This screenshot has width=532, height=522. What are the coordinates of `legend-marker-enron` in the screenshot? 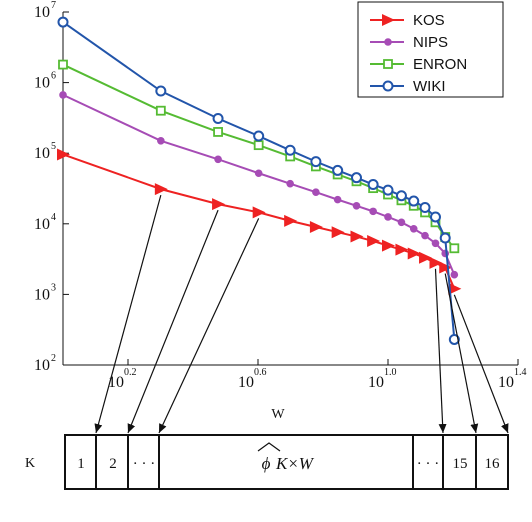 It's located at (388, 64).